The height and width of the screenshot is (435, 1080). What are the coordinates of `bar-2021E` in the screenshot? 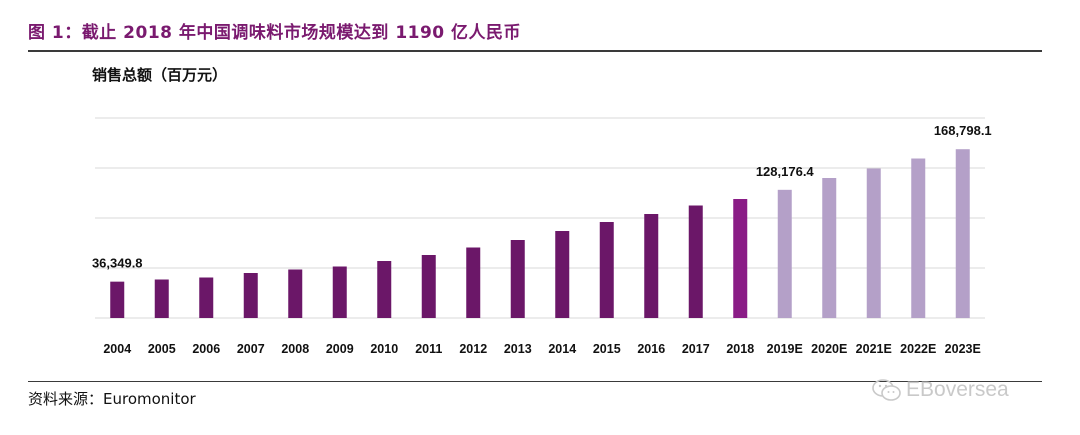 It's located at (873, 243).